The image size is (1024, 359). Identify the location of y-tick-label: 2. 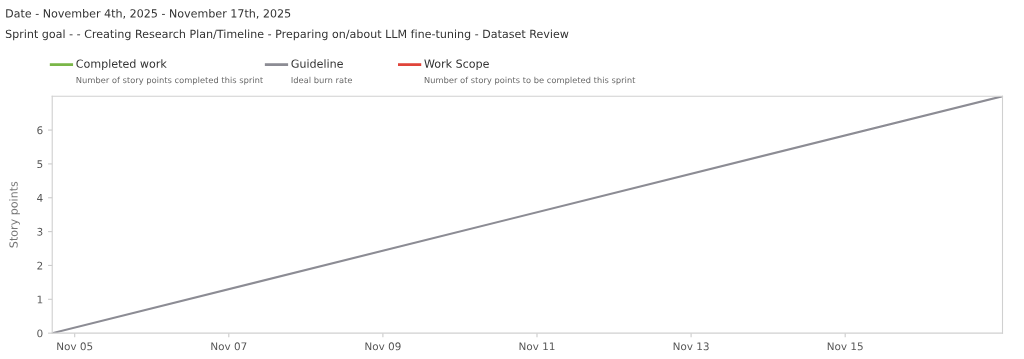
(40, 265).